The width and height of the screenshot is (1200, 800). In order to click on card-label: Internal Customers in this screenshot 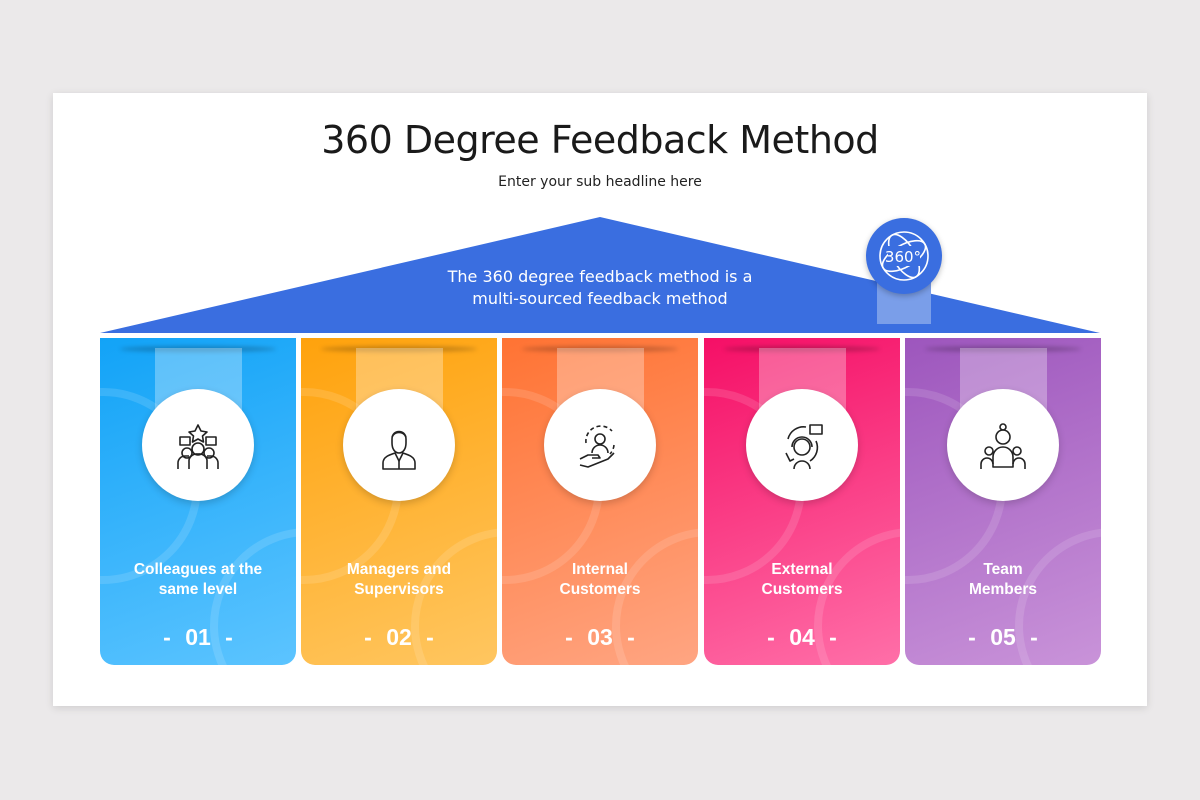, I will do `click(600, 579)`.